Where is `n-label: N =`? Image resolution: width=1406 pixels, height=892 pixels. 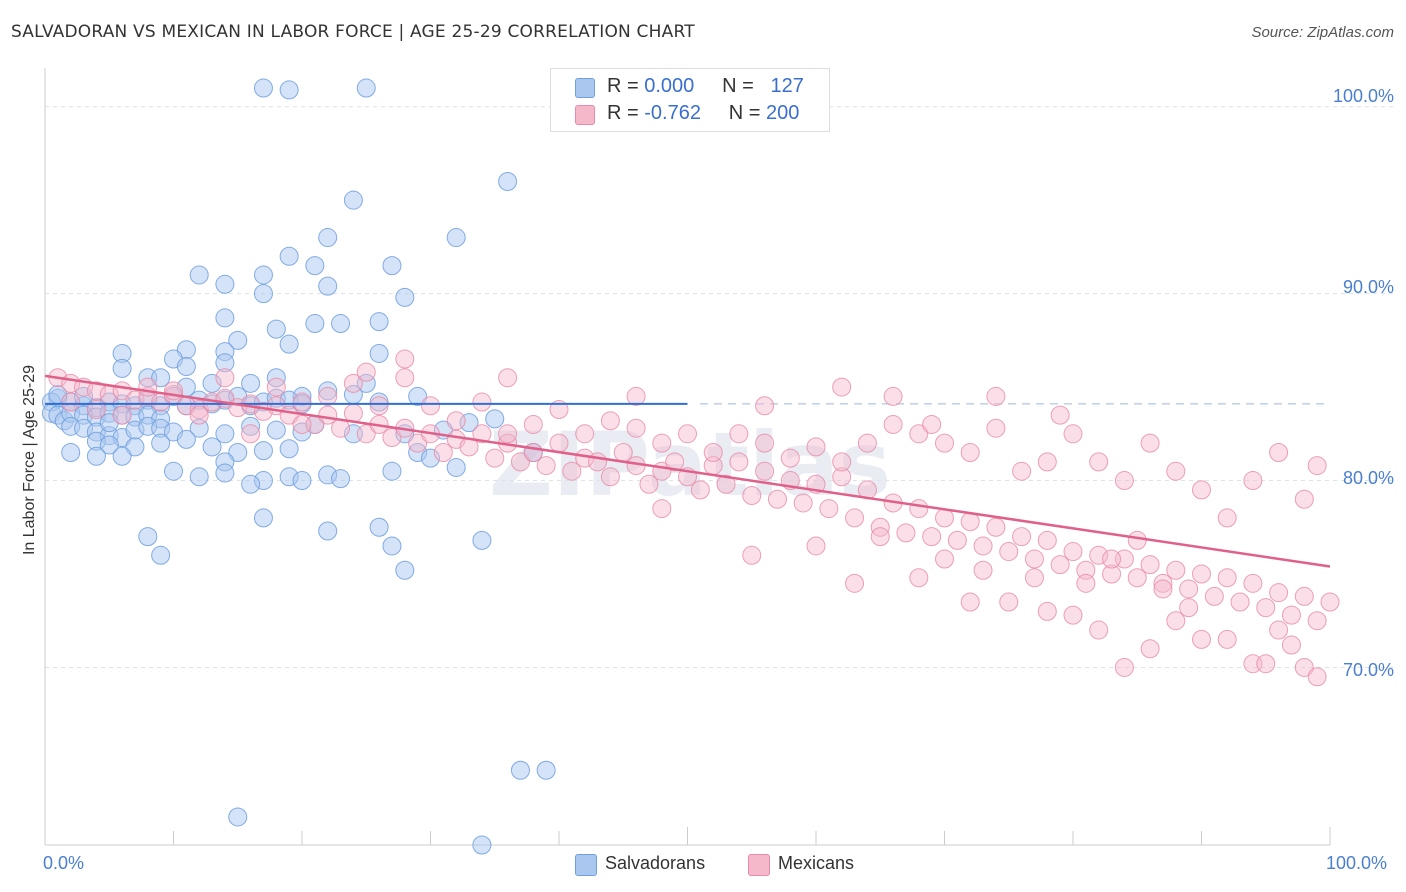
n-label: N = is located at coordinates (747, 113).